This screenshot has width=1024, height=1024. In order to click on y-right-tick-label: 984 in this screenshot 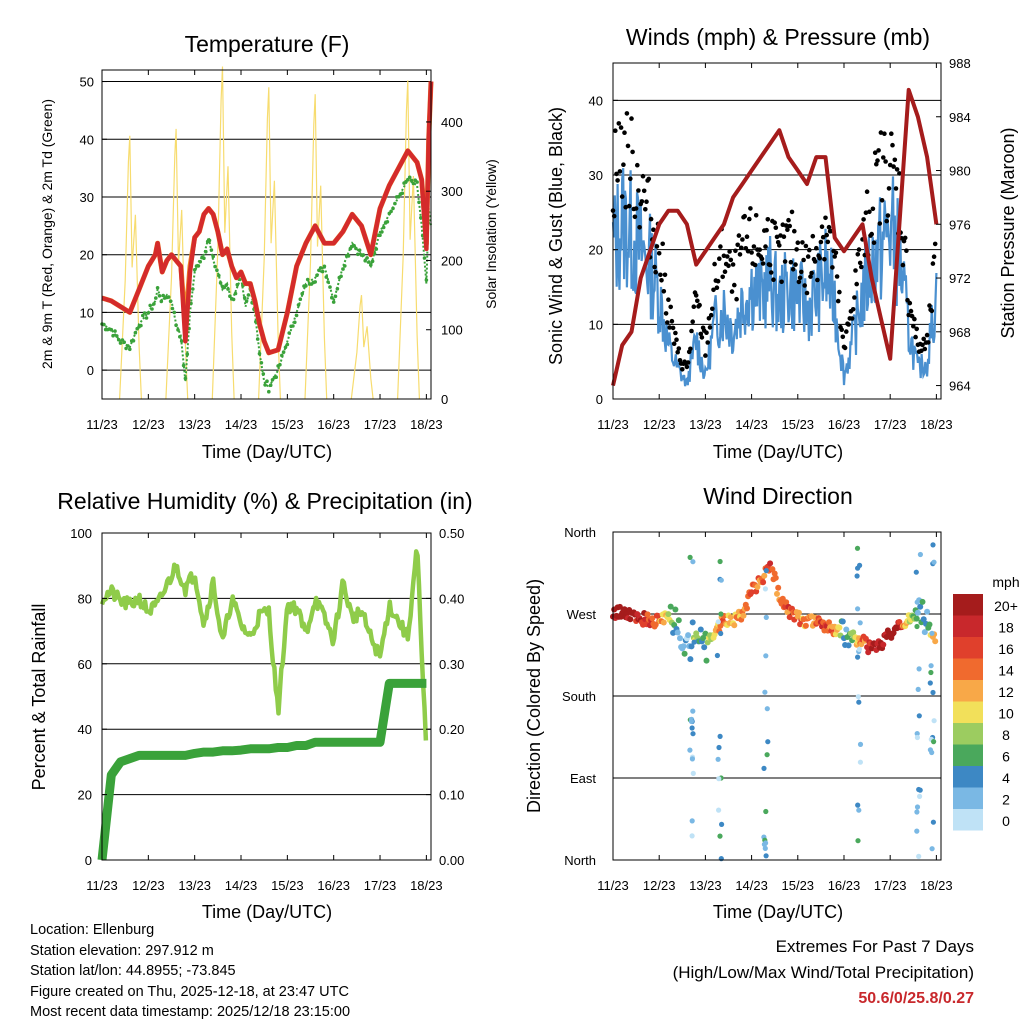, I will do `click(960, 117)`.